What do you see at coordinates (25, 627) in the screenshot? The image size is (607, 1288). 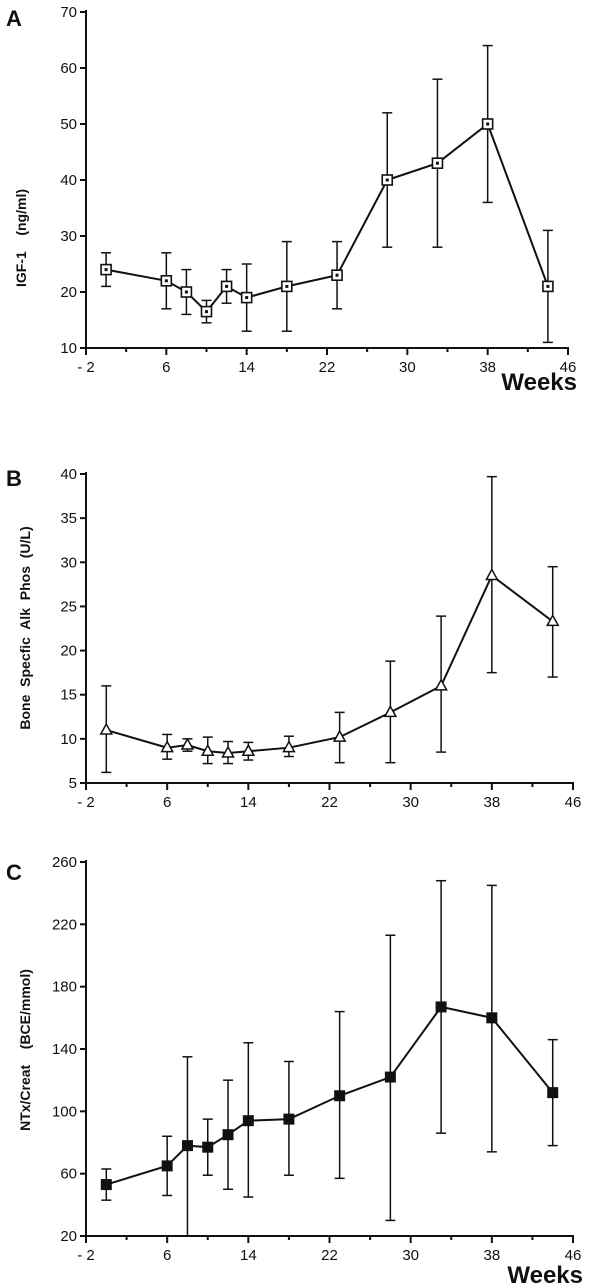 I see `y-axis-label: Bone Specfic Alk Phos (U/L)` at bounding box center [25, 627].